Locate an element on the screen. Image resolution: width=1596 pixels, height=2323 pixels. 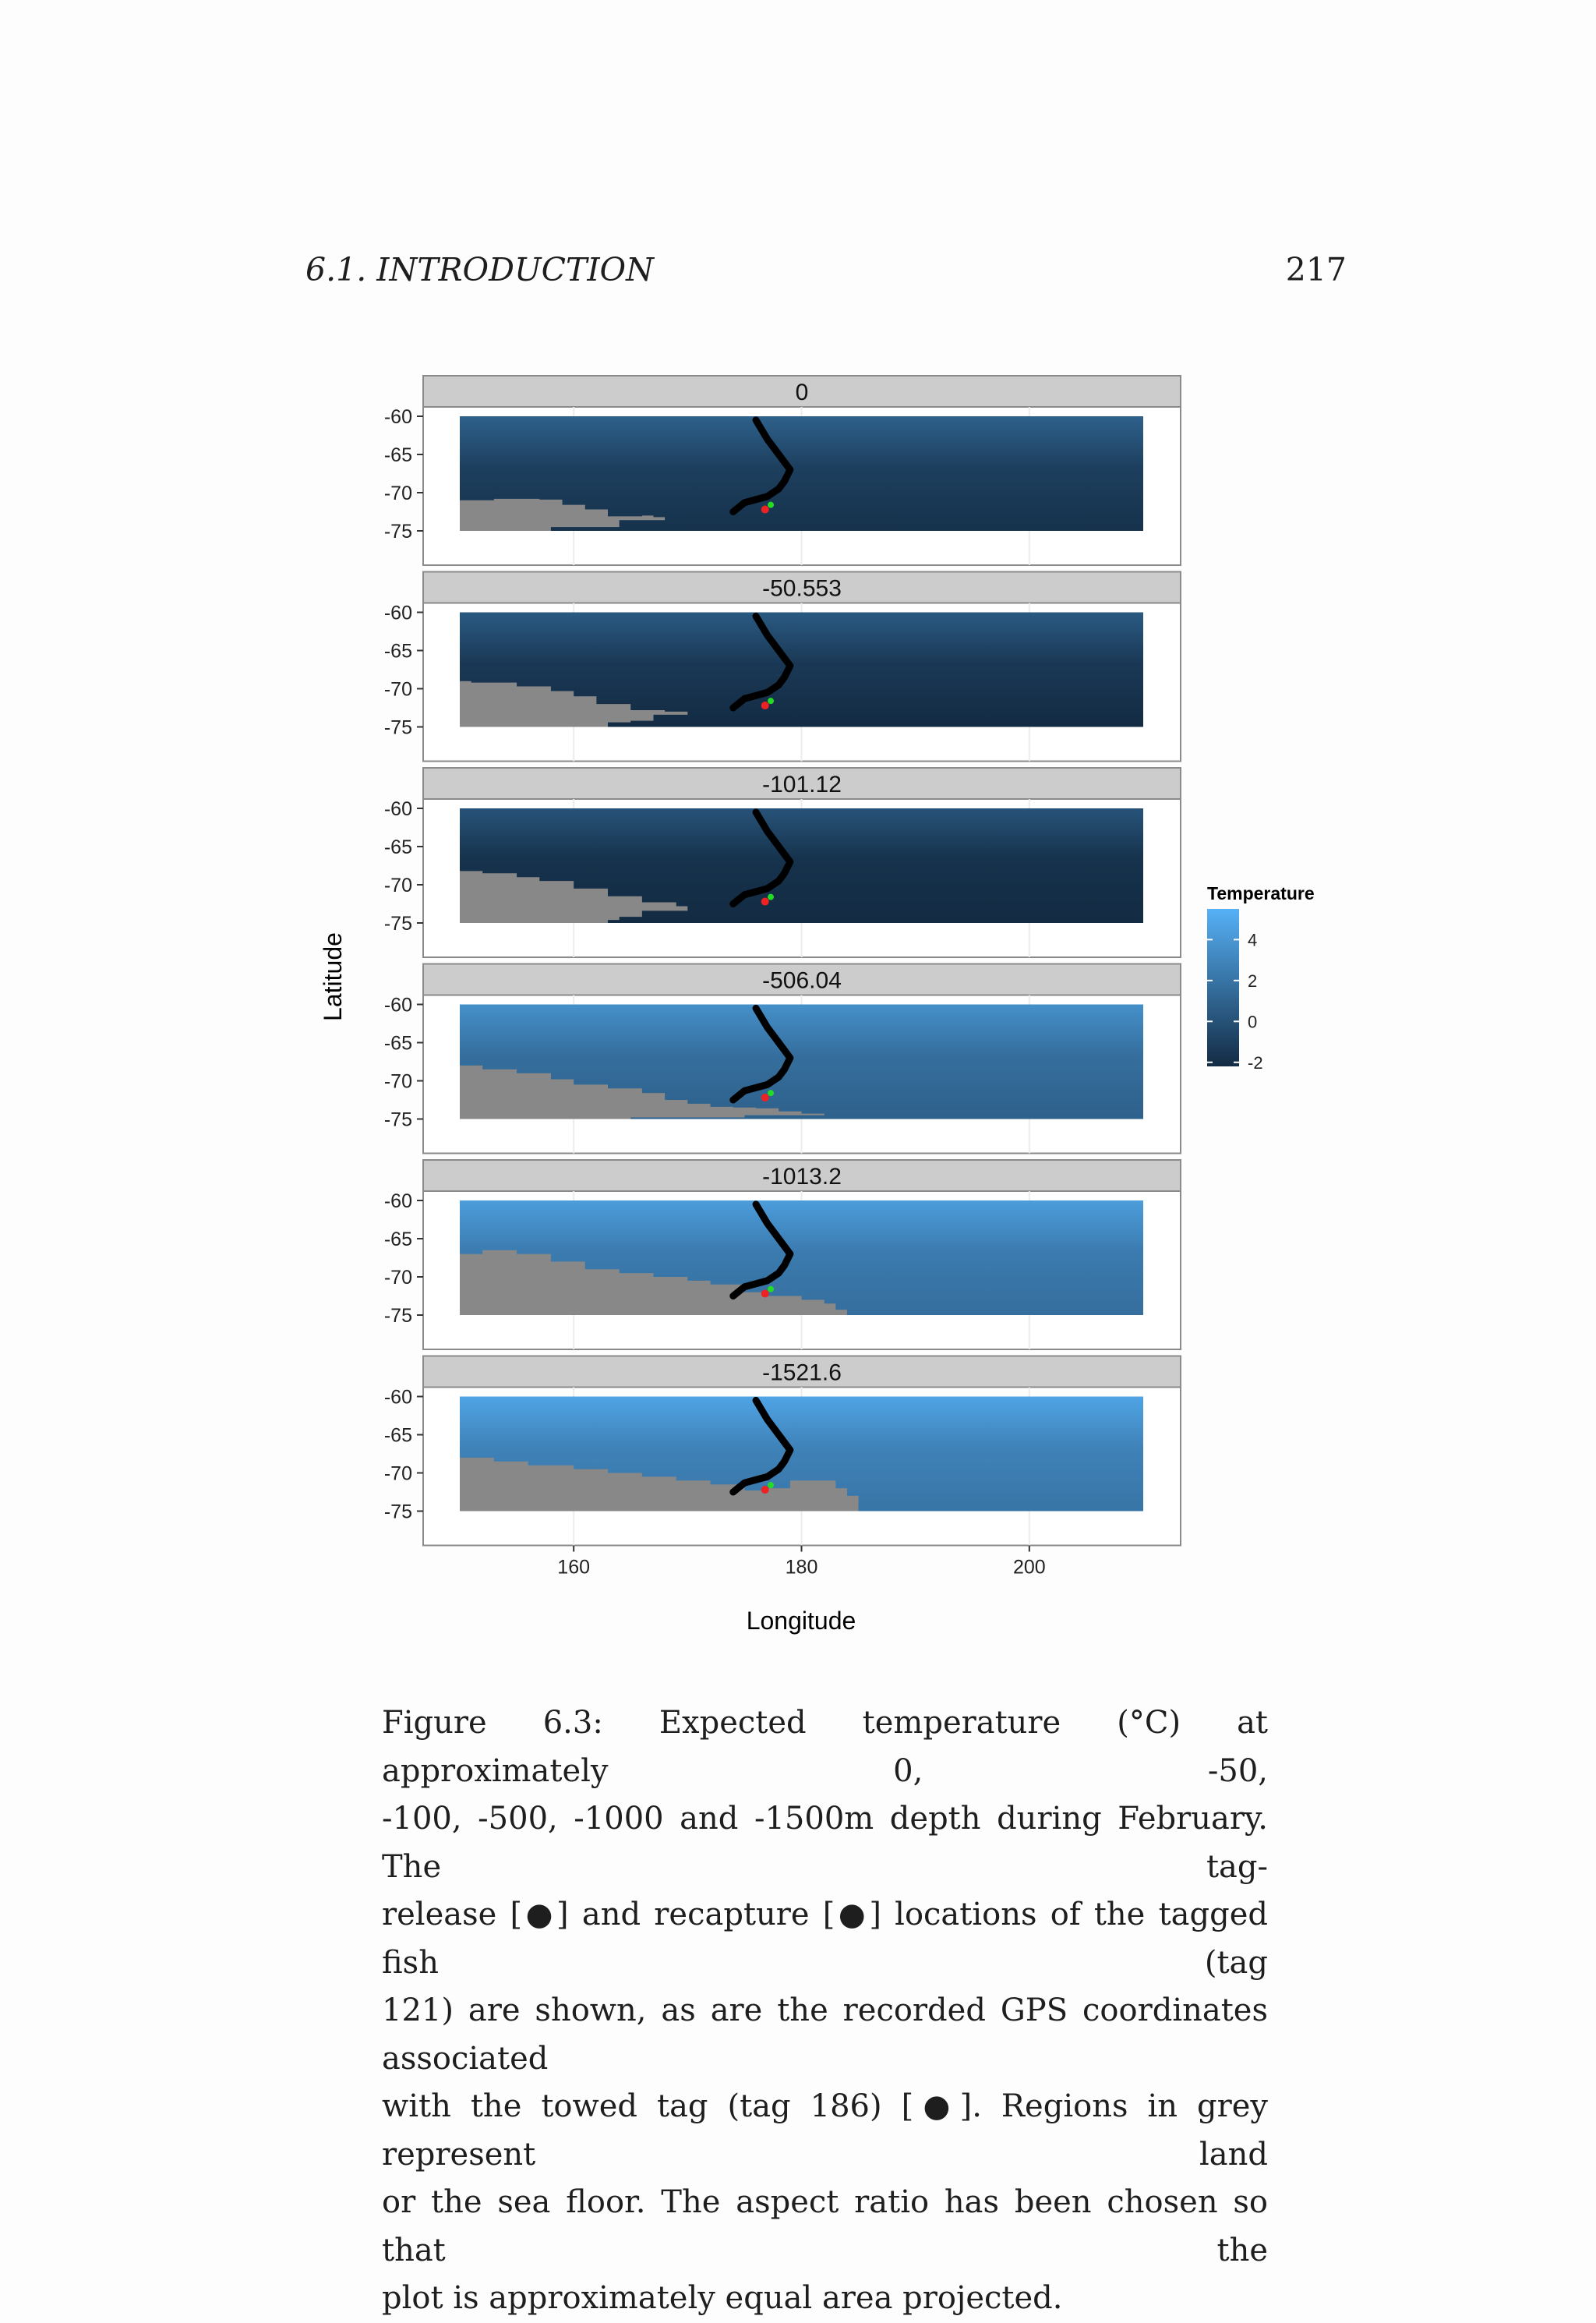
facet-panel: -1013.2 -60 -65 -70 -75 is located at coordinates (782, 1254).